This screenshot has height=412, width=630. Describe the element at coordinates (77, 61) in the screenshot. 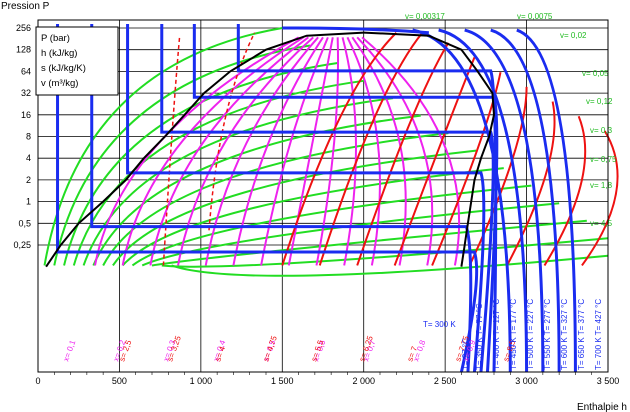

I see `legend-box: P (bar) h (kJ/kg) s (kJ/kg/K) v (m³/kg)` at that location.